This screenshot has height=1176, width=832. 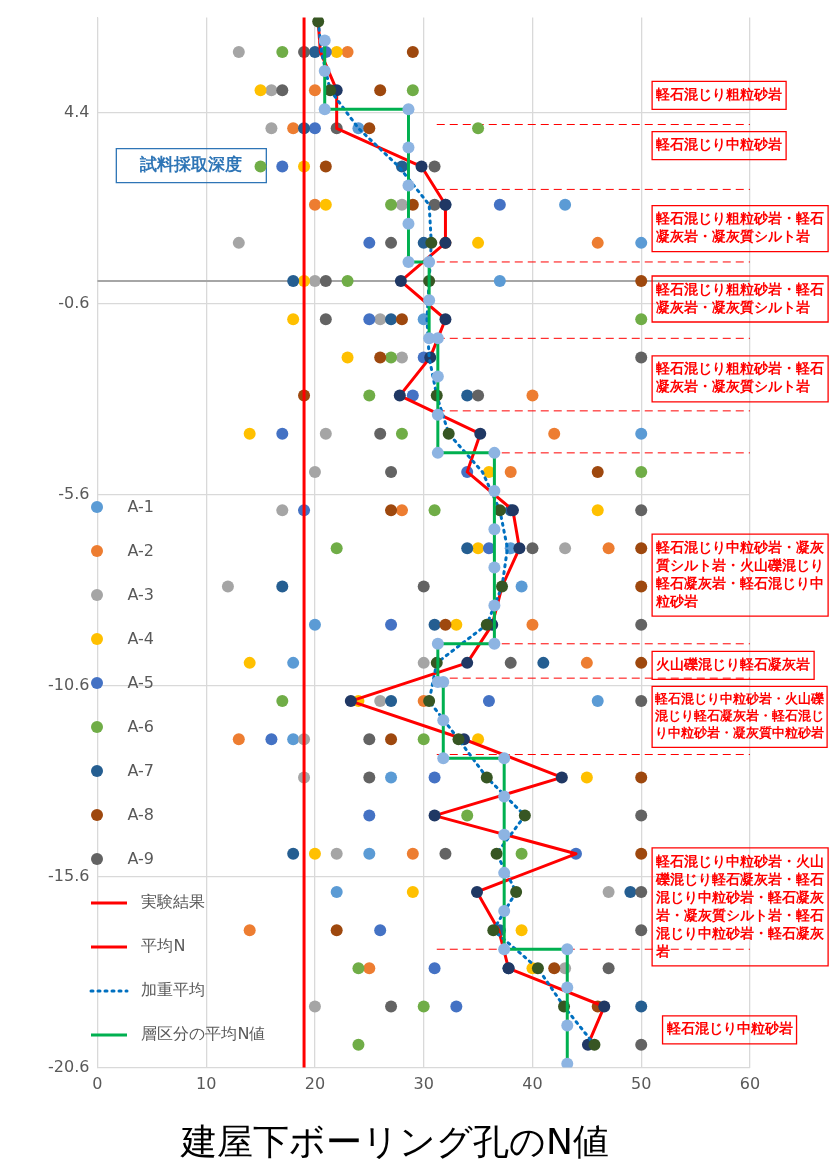 I want to click on legend-label: 平均N, so click(x=163, y=947).